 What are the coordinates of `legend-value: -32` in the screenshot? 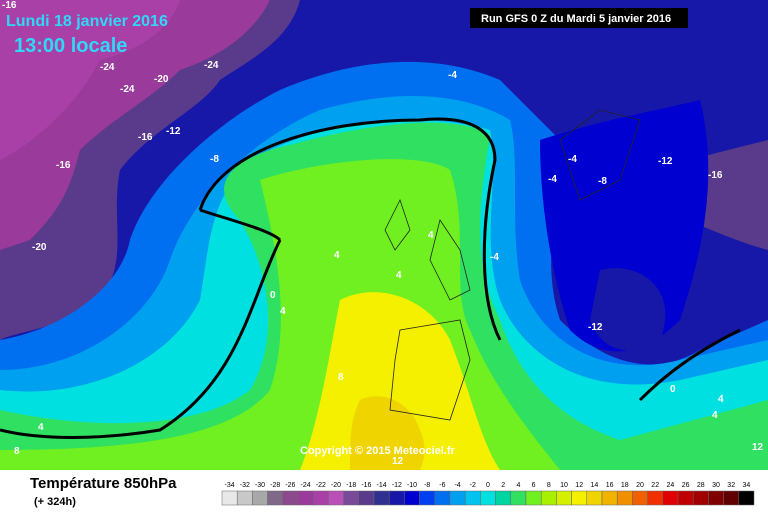 It's located at (245, 485).